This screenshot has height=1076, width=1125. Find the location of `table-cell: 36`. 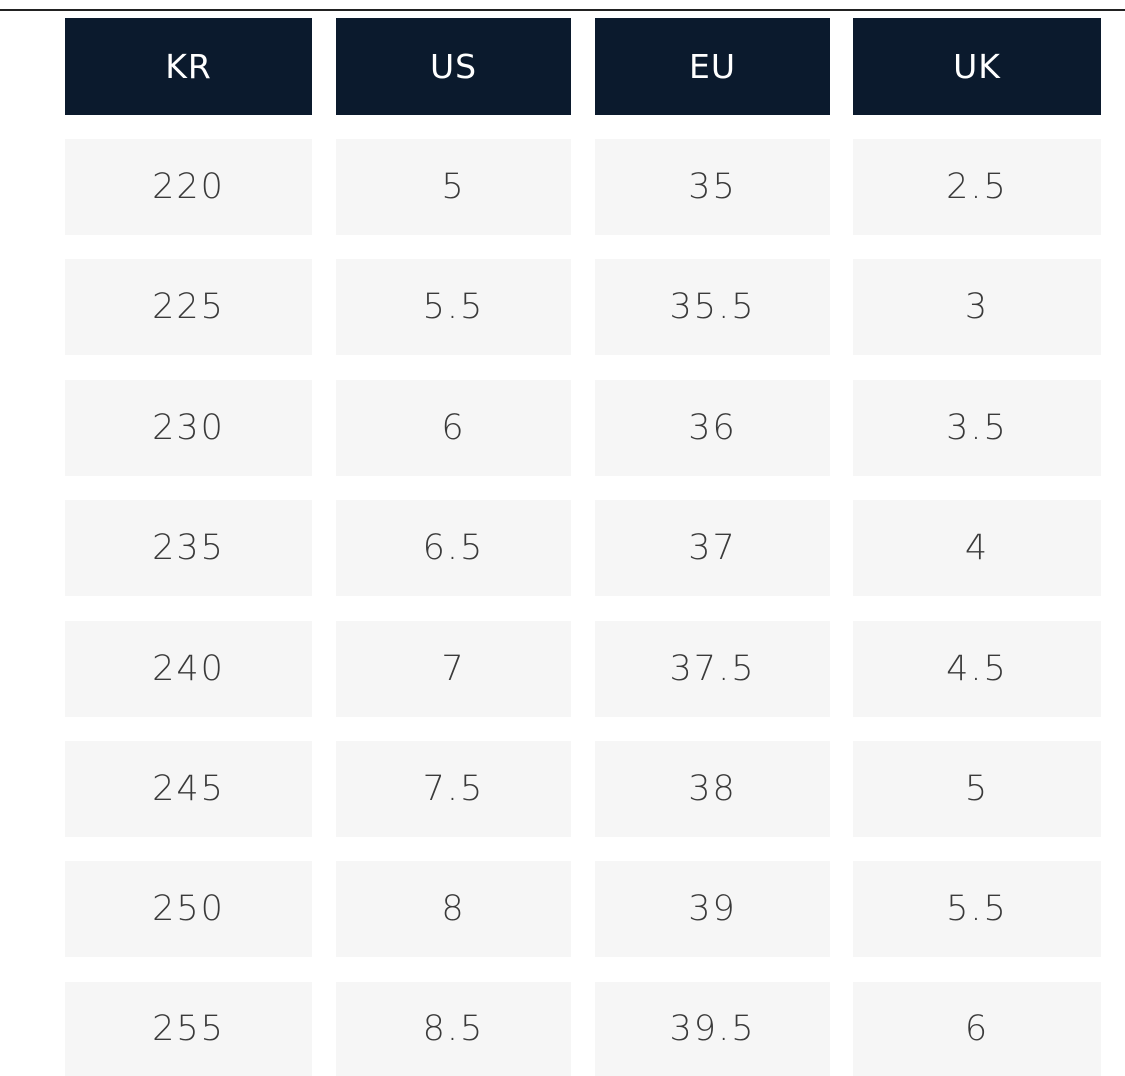

table-cell: 36 is located at coordinates (712, 427).